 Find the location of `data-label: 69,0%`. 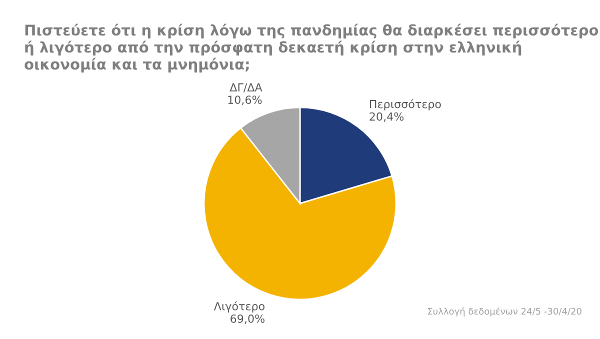

data-label: 69,0% is located at coordinates (247, 319).